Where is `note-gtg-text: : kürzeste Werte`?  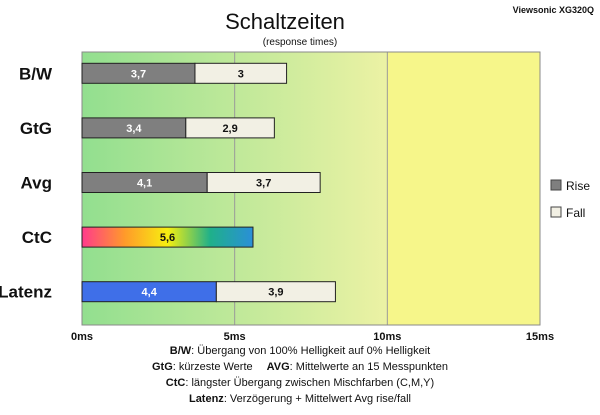 note-gtg-text: : kürzeste Werte is located at coordinates (213, 367).